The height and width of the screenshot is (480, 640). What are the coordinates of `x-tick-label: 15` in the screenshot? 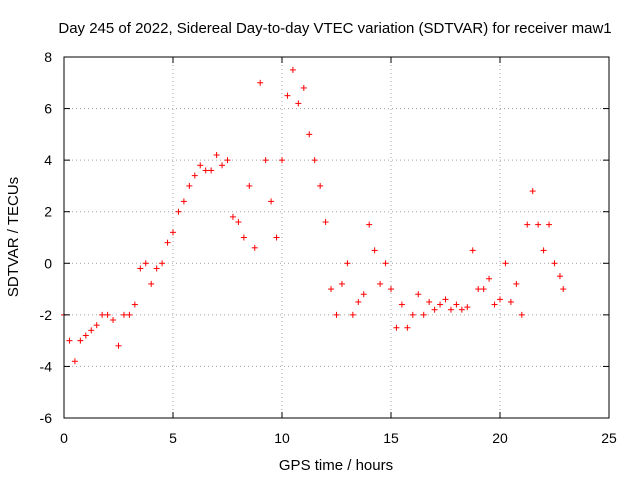 It's located at (391, 438).